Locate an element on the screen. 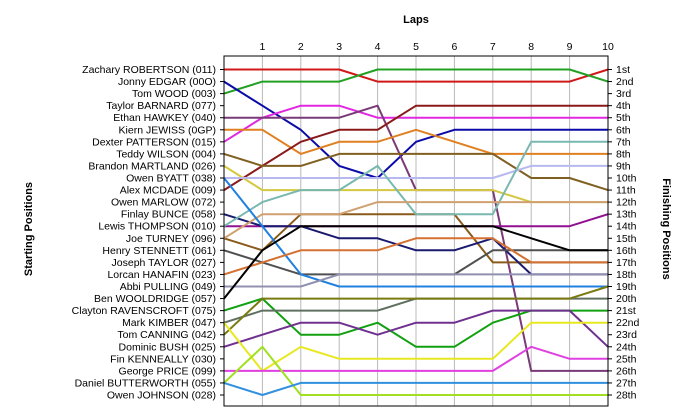 The image size is (700, 420). starting-position-label: Henry STENNETT (061) is located at coordinates (159, 251).